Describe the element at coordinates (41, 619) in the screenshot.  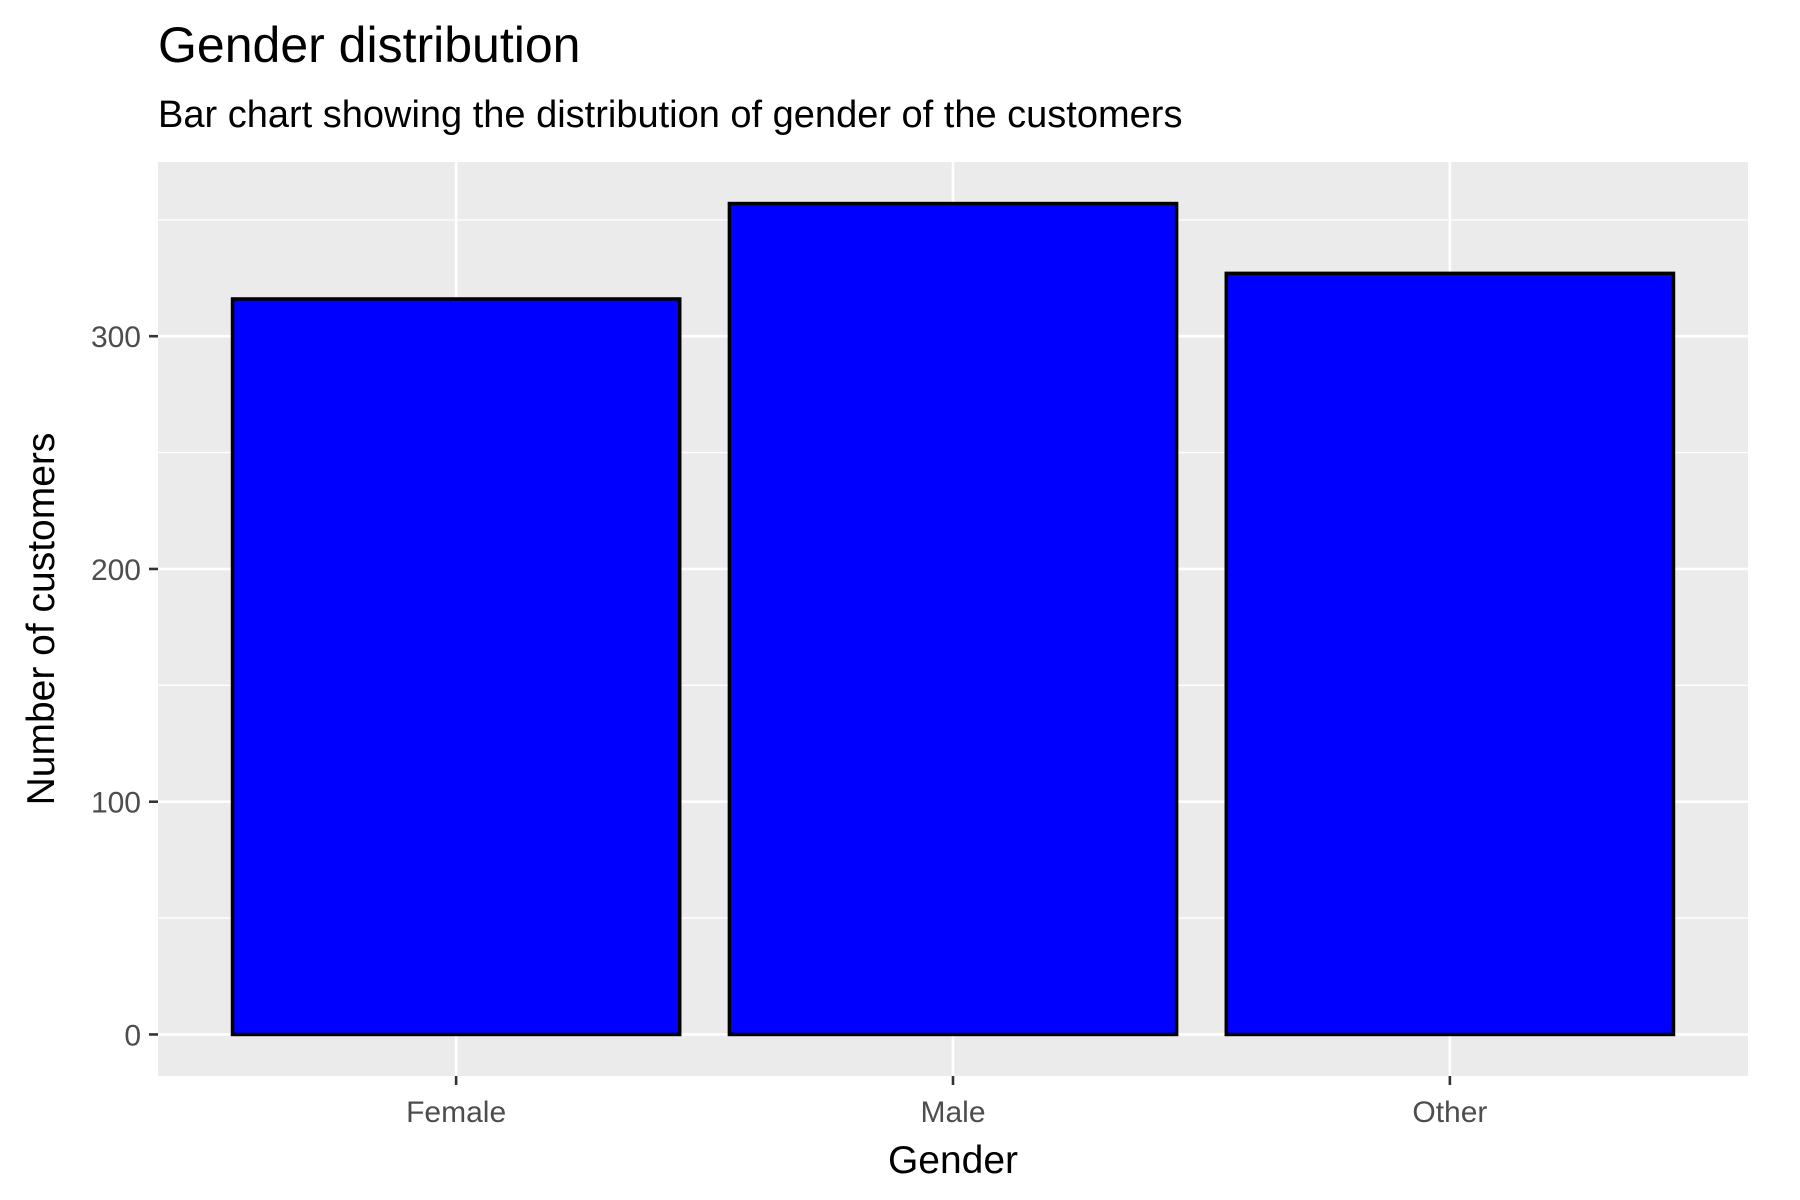
I see `y-axis-title: Number of customers` at that location.